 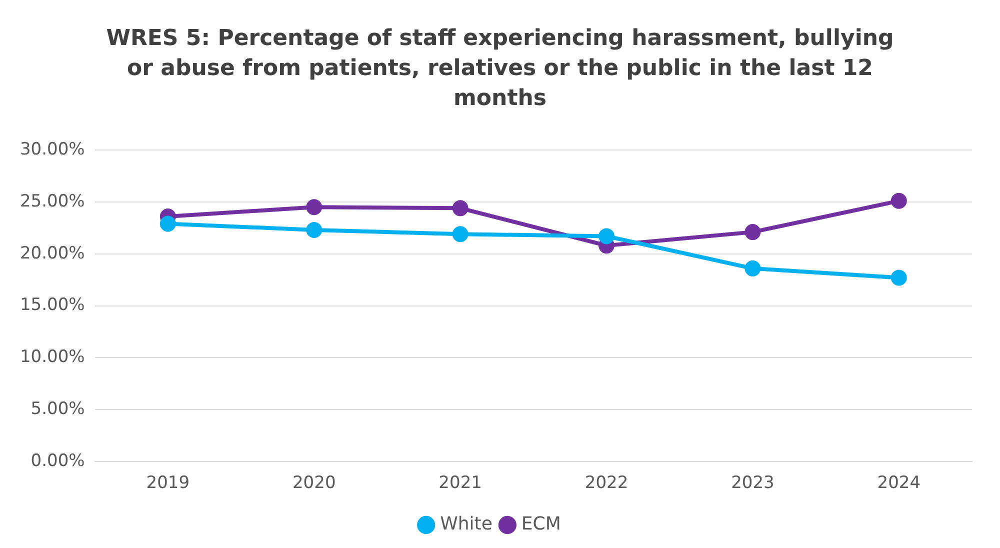 What do you see at coordinates (52, 201) in the screenshot?
I see `y-tick-label: 25.00%` at bounding box center [52, 201].